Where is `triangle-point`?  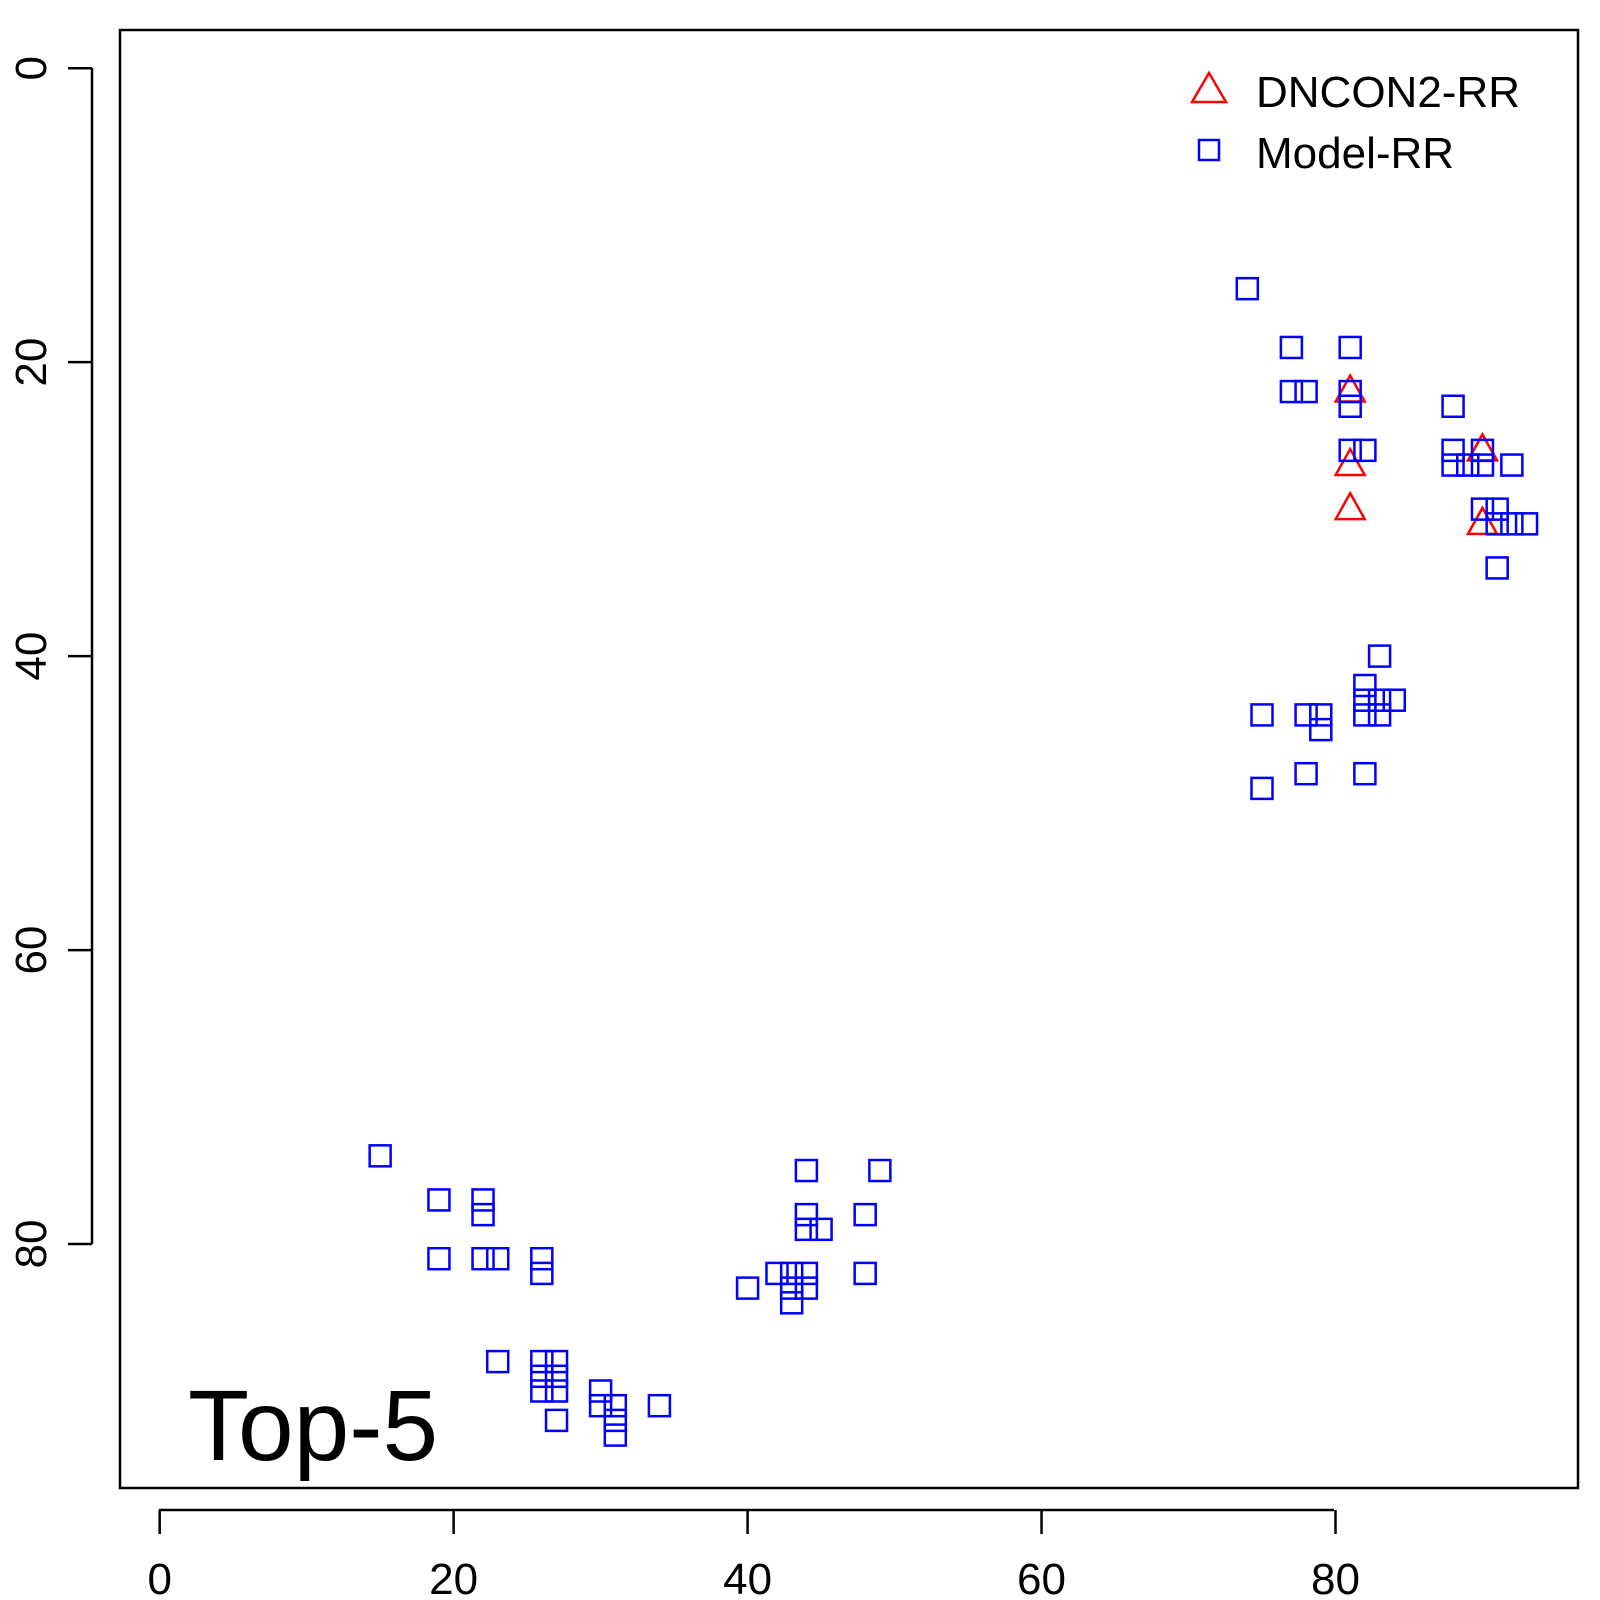
triangle-point is located at coordinates (1350, 505).